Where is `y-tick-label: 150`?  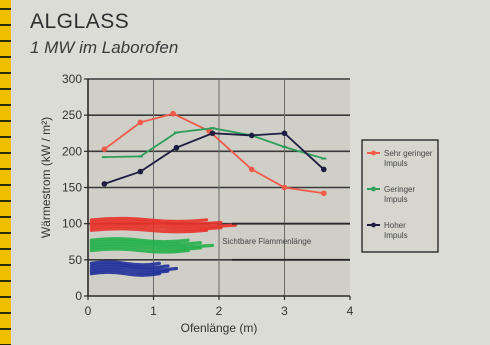 y-tick-label: 150 is located at coordinates (72, 188).